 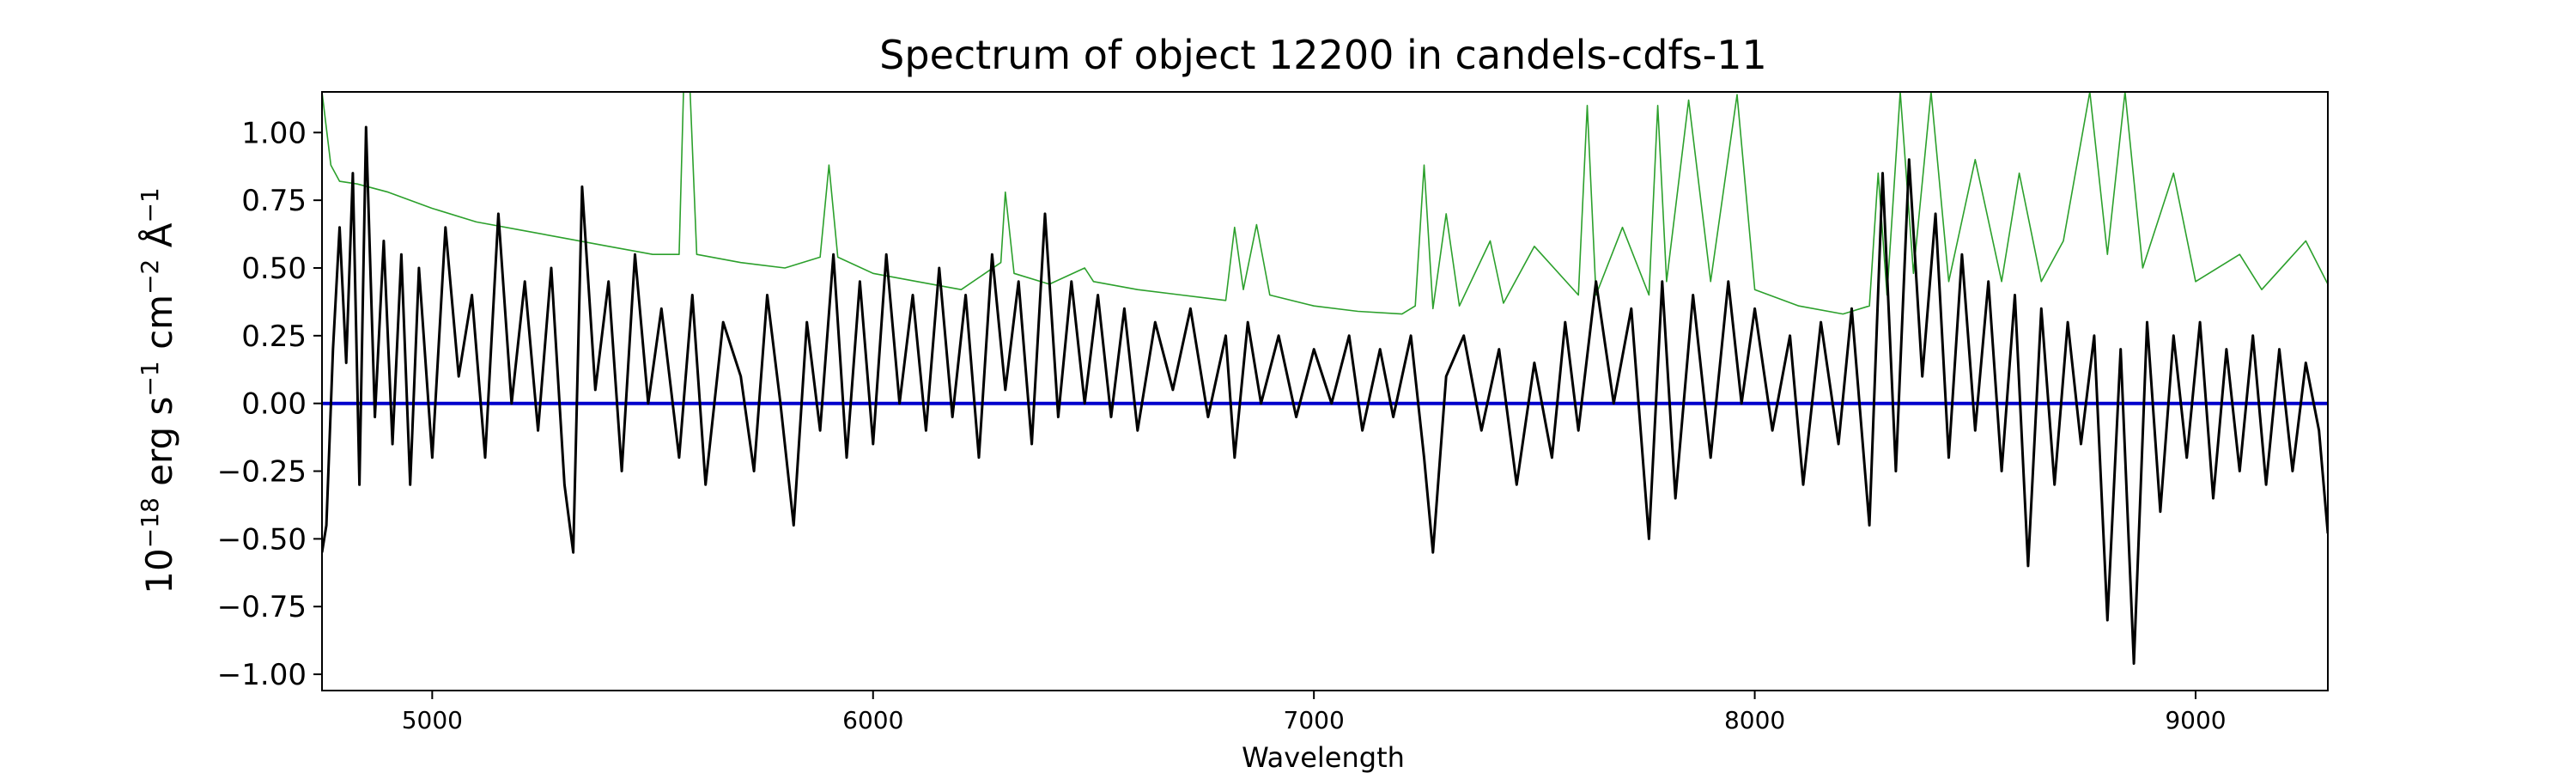 What do you see at coordinates (262, 607) in the screenshot?
I see `y-tick-label: −0.75` at bounding box center [262, 607].